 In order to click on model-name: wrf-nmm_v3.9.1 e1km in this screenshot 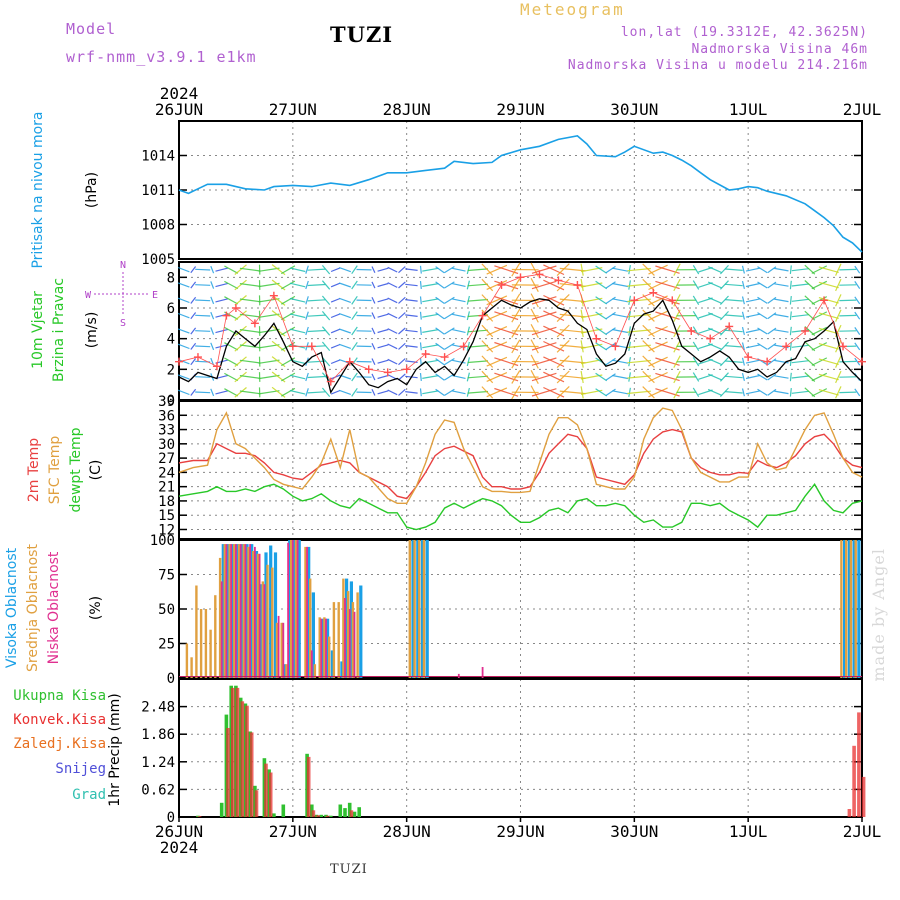, I will do `click(161, 57)`.